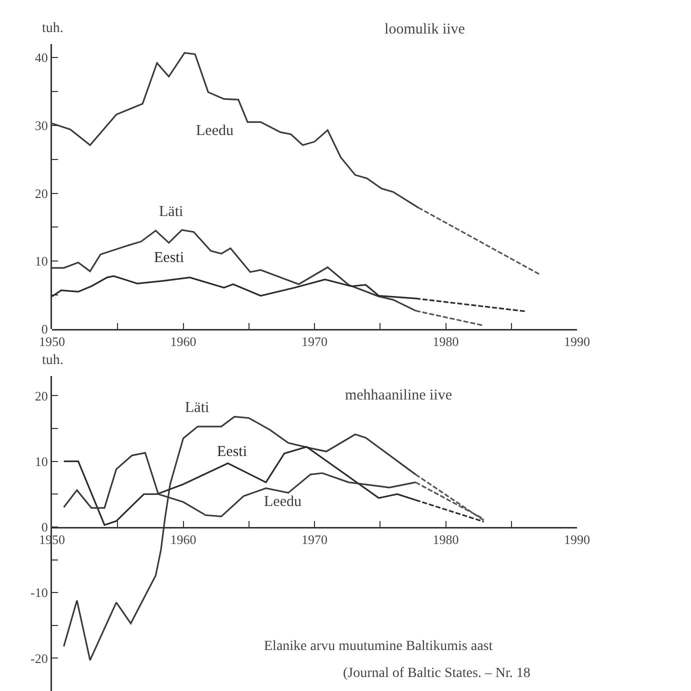 The height and width of the screenshot is (691, 691). I want to click on x-tick-label: 1950, so click(52, 342).